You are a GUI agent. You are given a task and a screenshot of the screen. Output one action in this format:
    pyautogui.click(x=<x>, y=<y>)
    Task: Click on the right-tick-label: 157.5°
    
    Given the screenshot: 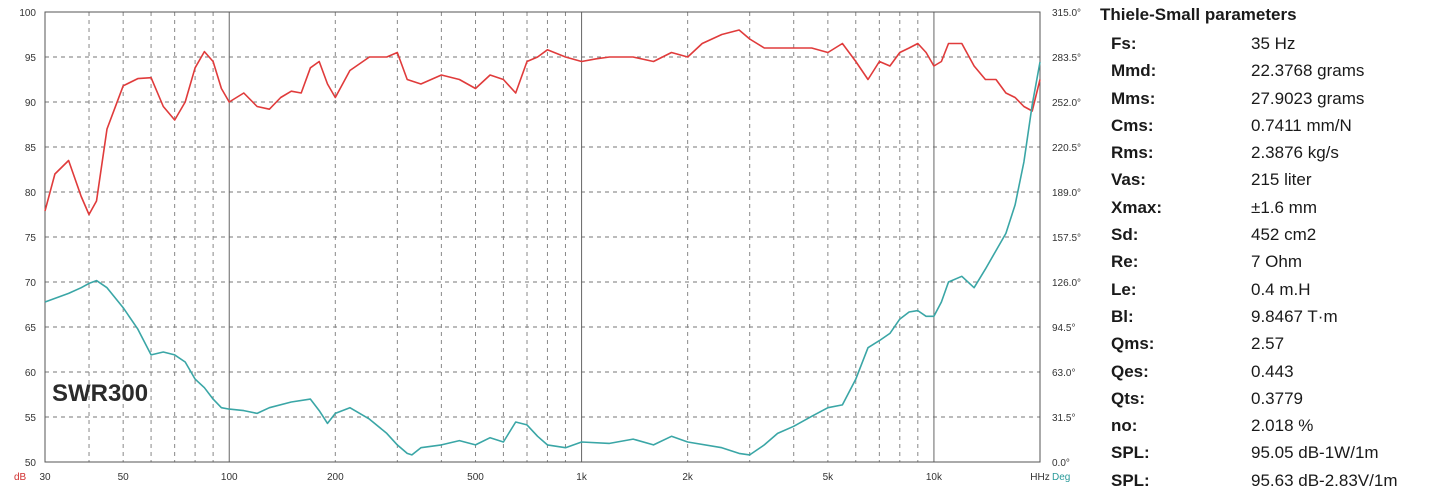 What is the action you would take?
    pyautogui.click(x=1066, y=238)
    